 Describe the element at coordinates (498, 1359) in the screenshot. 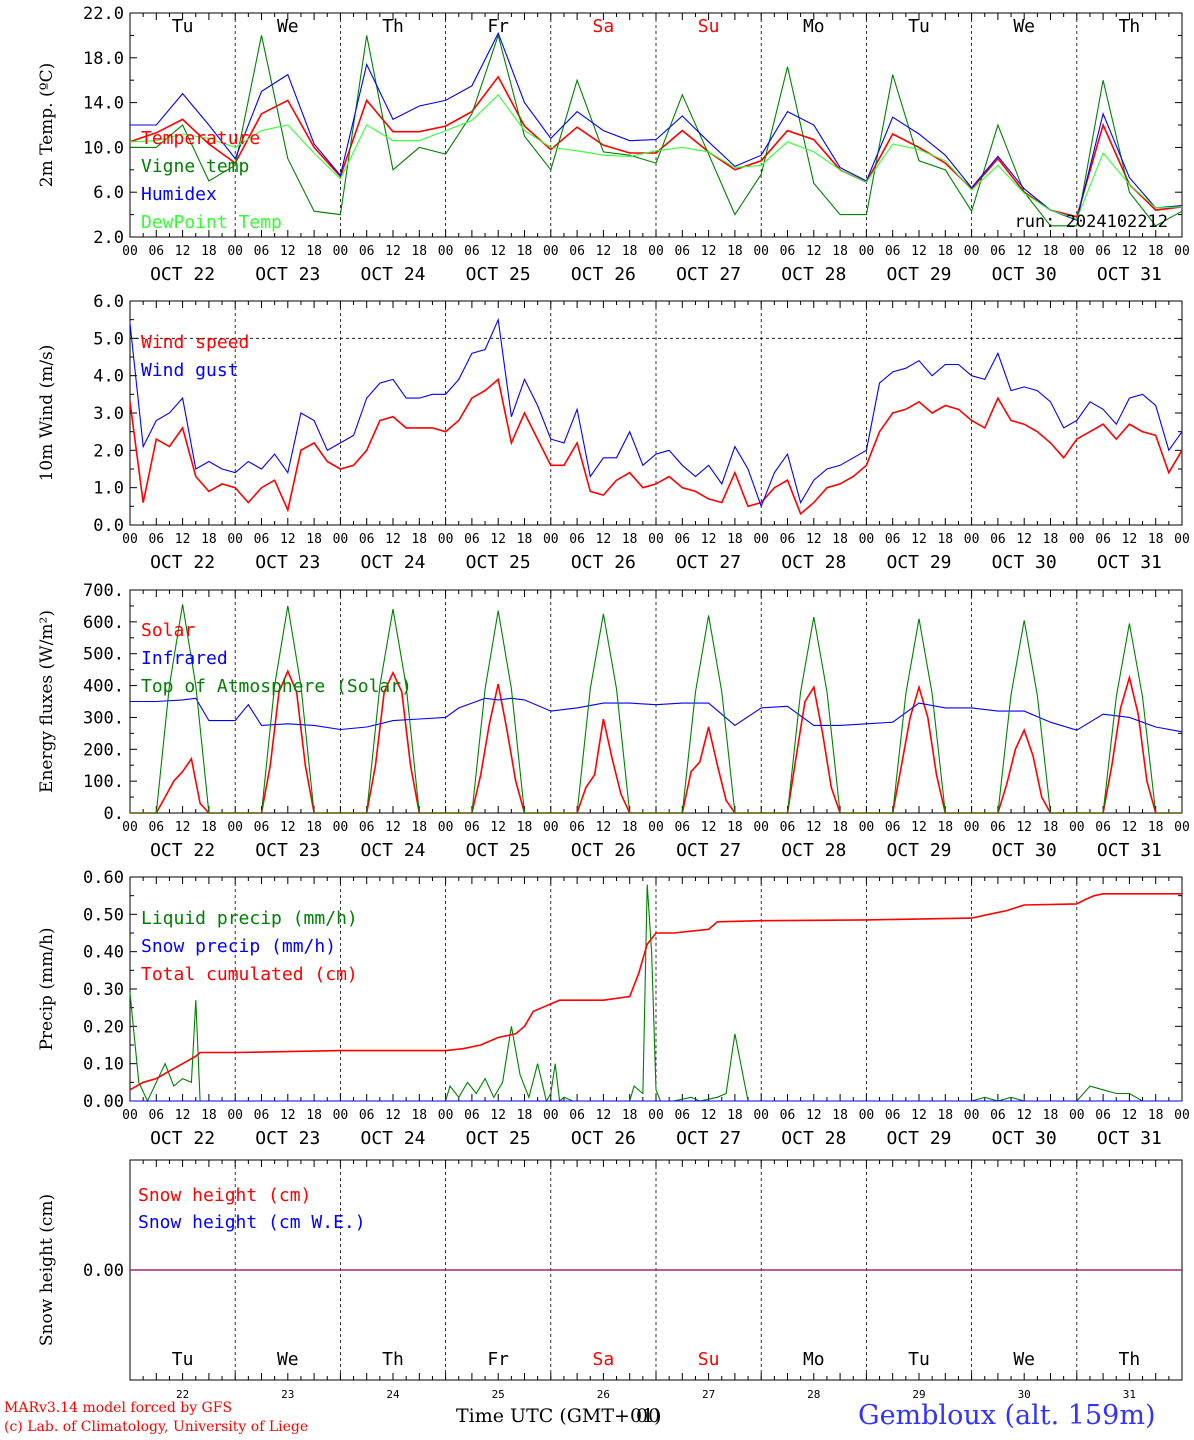

I see `day-name-bottom: Fr` at that location.